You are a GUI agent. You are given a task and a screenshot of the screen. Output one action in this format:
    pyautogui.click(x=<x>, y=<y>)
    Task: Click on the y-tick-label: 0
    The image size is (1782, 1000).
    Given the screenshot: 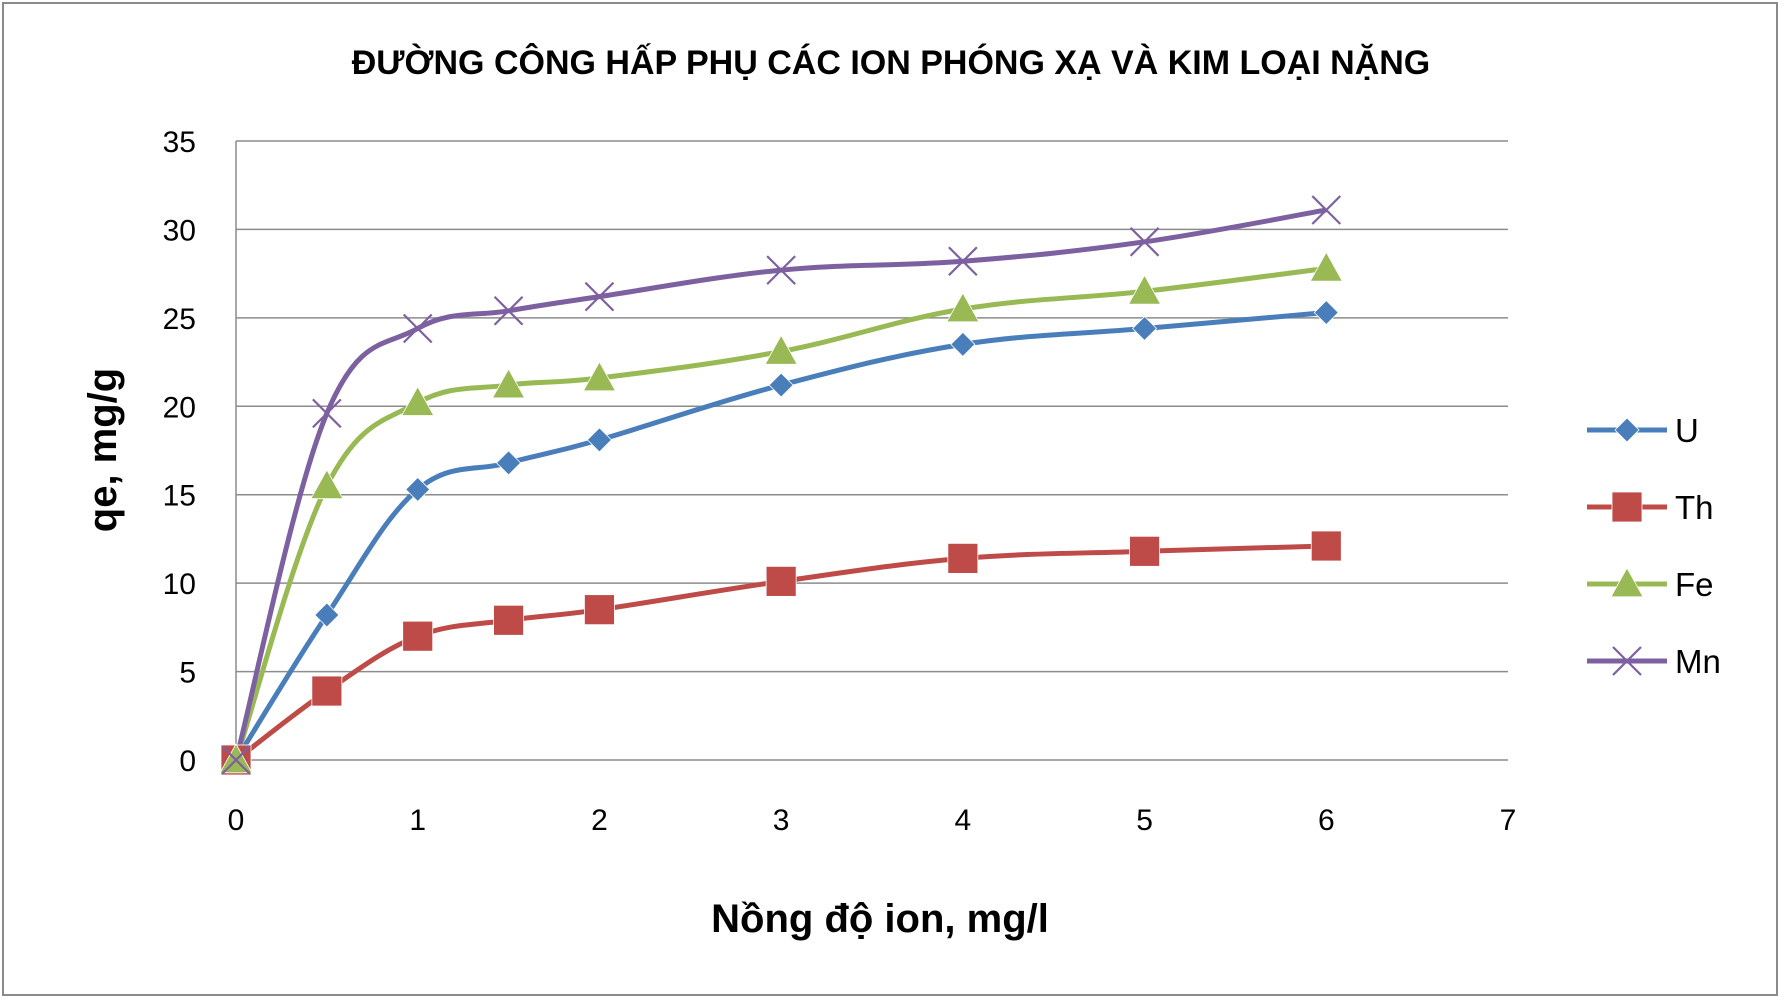 What is the action you would take?
    pyautogui.click(x=187, y=761)
    